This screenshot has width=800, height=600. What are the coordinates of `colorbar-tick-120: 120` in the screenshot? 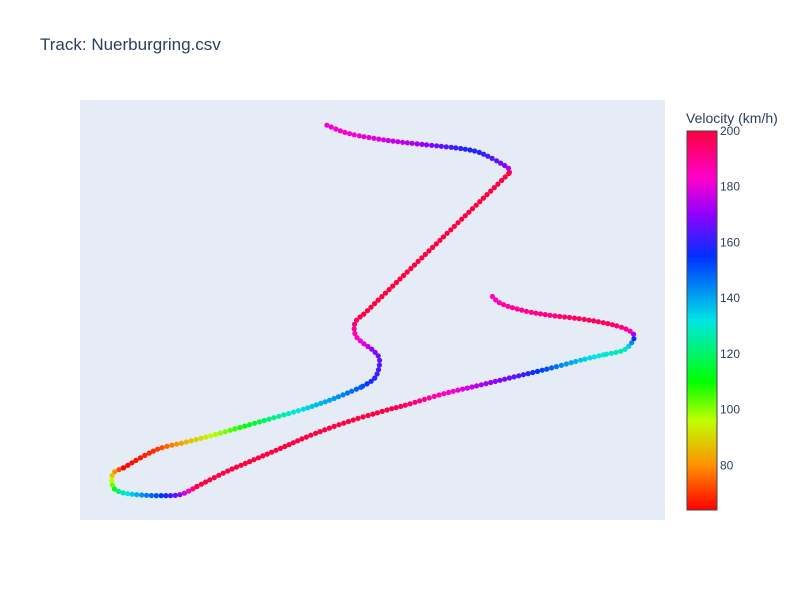 It's located at (730, 354).